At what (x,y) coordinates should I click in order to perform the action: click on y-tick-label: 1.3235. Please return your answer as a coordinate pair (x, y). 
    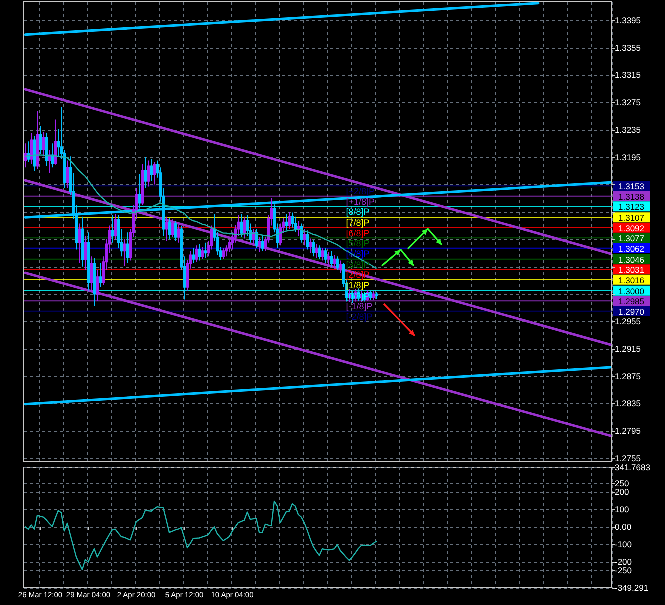
    Looking at the image, I should click on (628, 129).